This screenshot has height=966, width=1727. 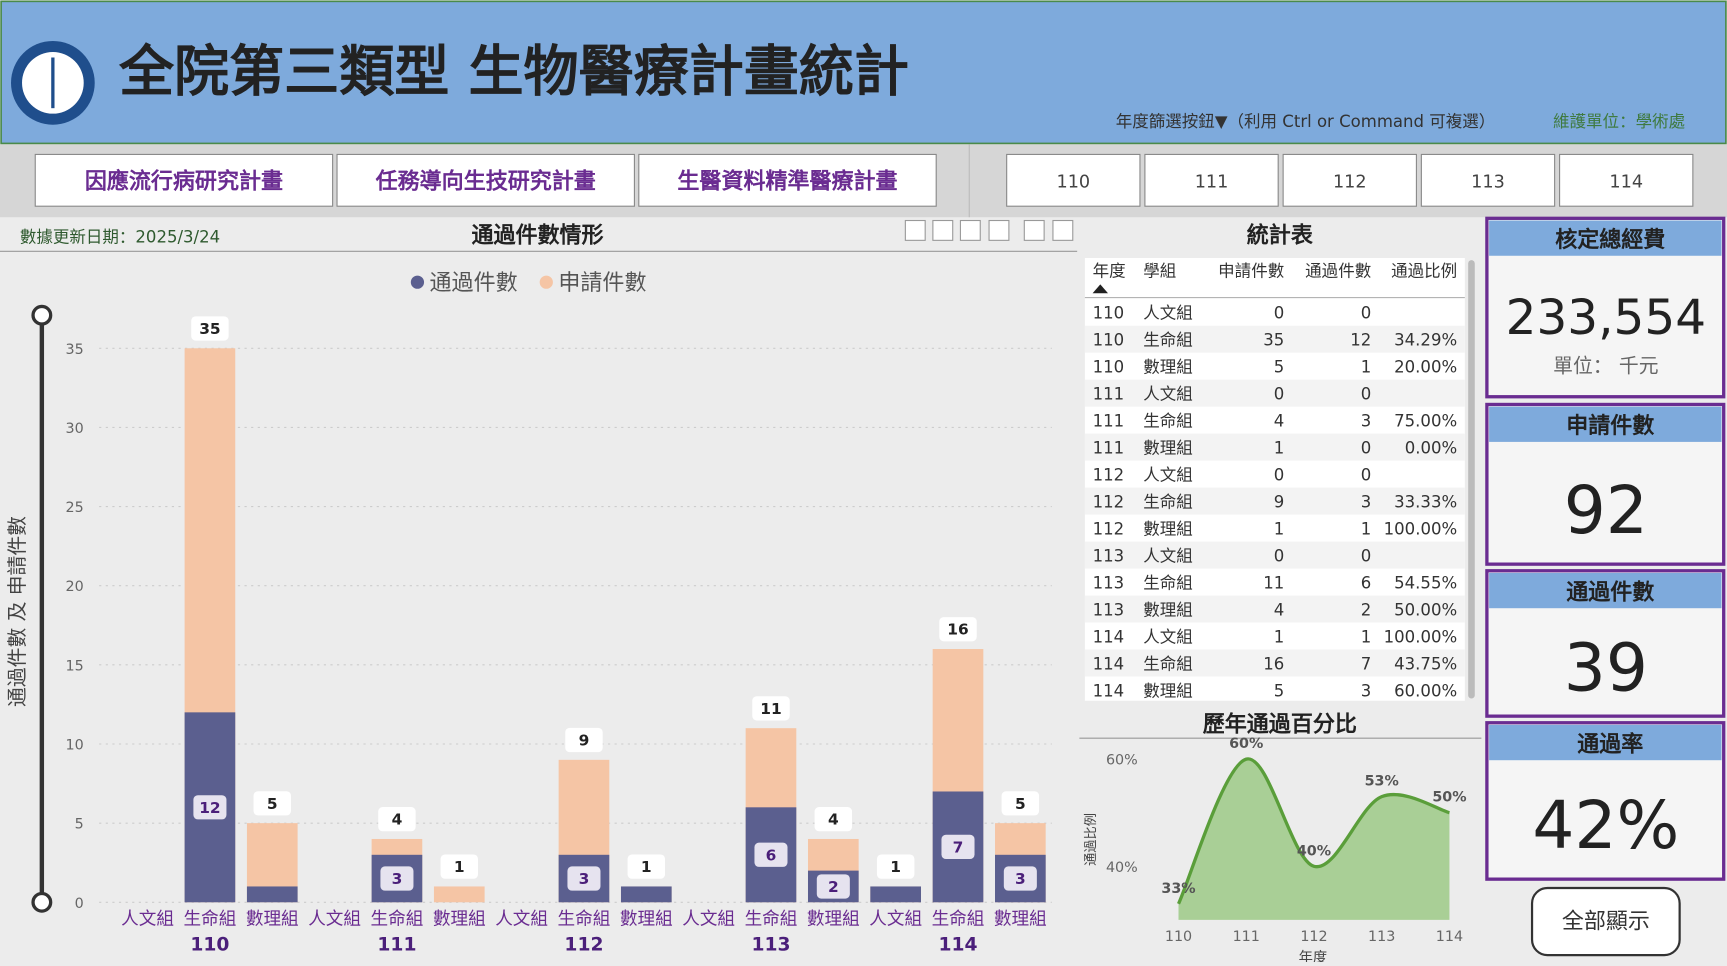 I want to click on x-group-label: 111, so click(x=396, y=945).